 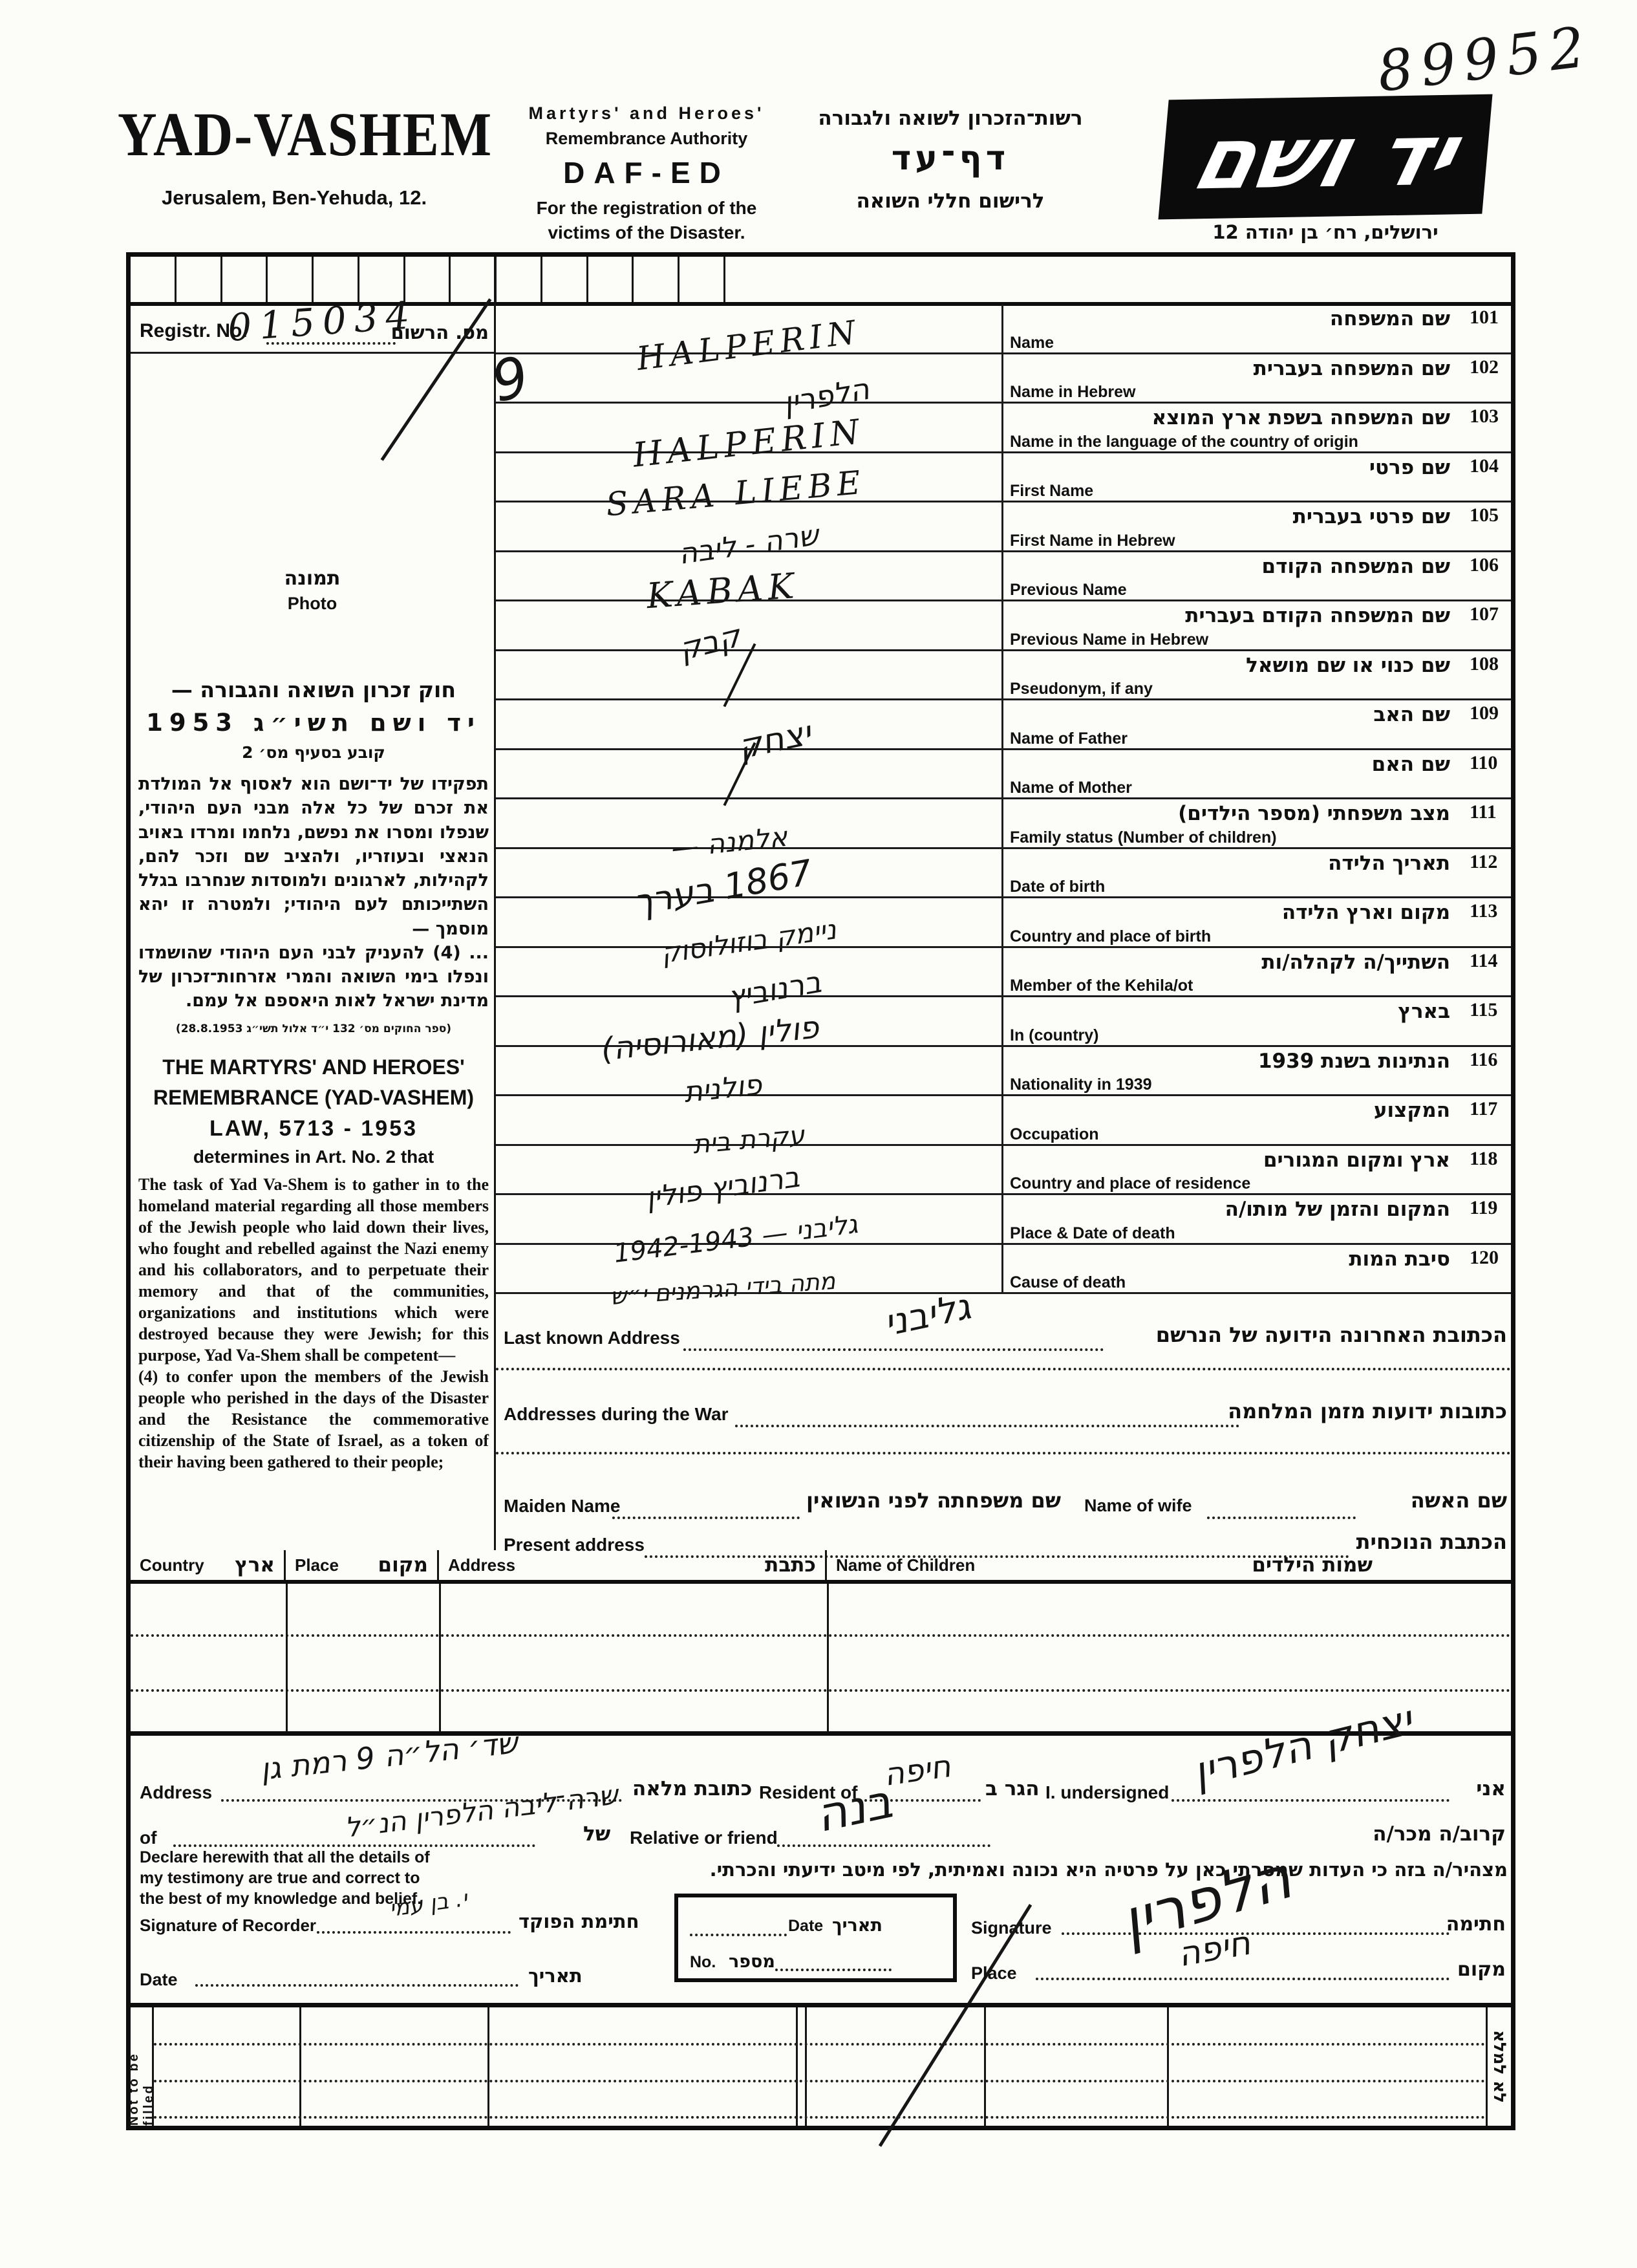 What do you see at coordinates (748, 933) in the screenshot?
I see `field-value-cell-113: ניימק בוזולוסוק` at bounding box center [748, 933].